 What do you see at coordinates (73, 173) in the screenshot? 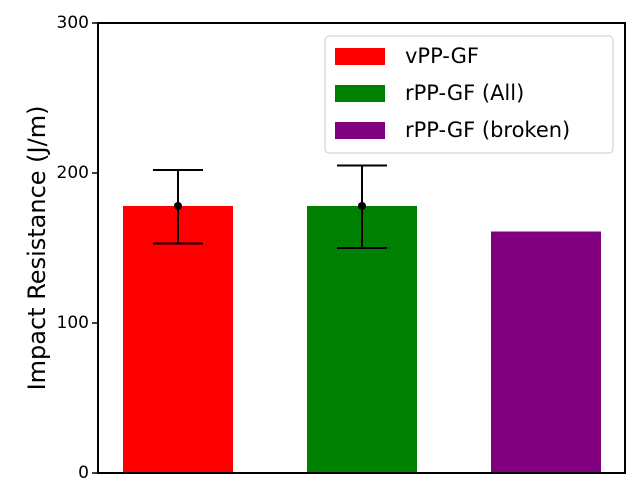
I see `y-tick-label-2: 200` at bounding box center [73, 173].